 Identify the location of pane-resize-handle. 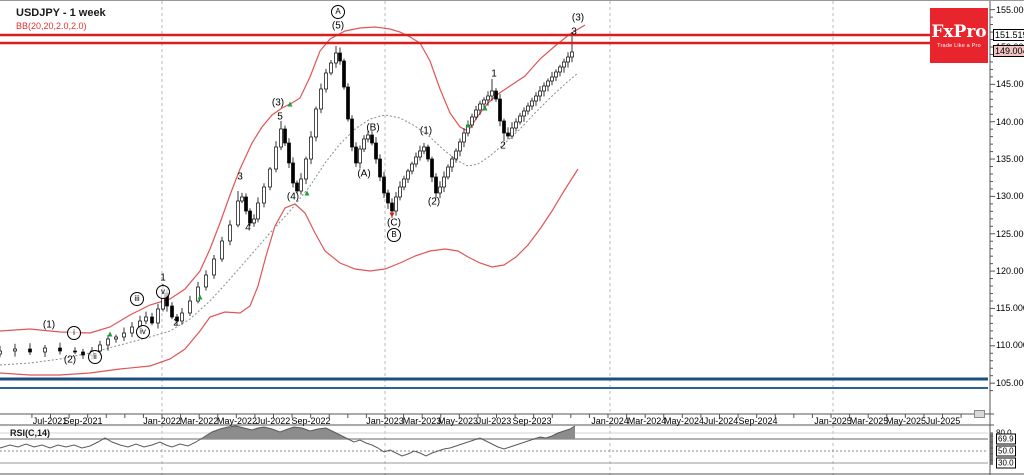
(979, 414).